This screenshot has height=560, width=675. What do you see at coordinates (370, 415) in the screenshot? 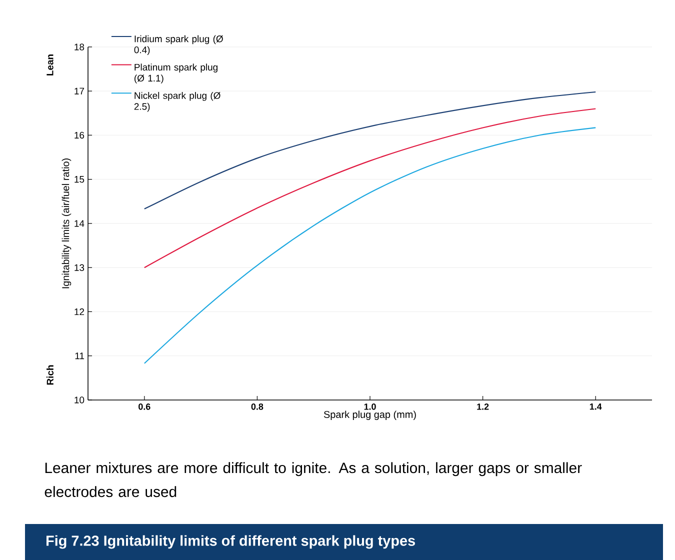
I see `x-axis-title: Spark plug gap (mm)` at bounding box center [370, 415].